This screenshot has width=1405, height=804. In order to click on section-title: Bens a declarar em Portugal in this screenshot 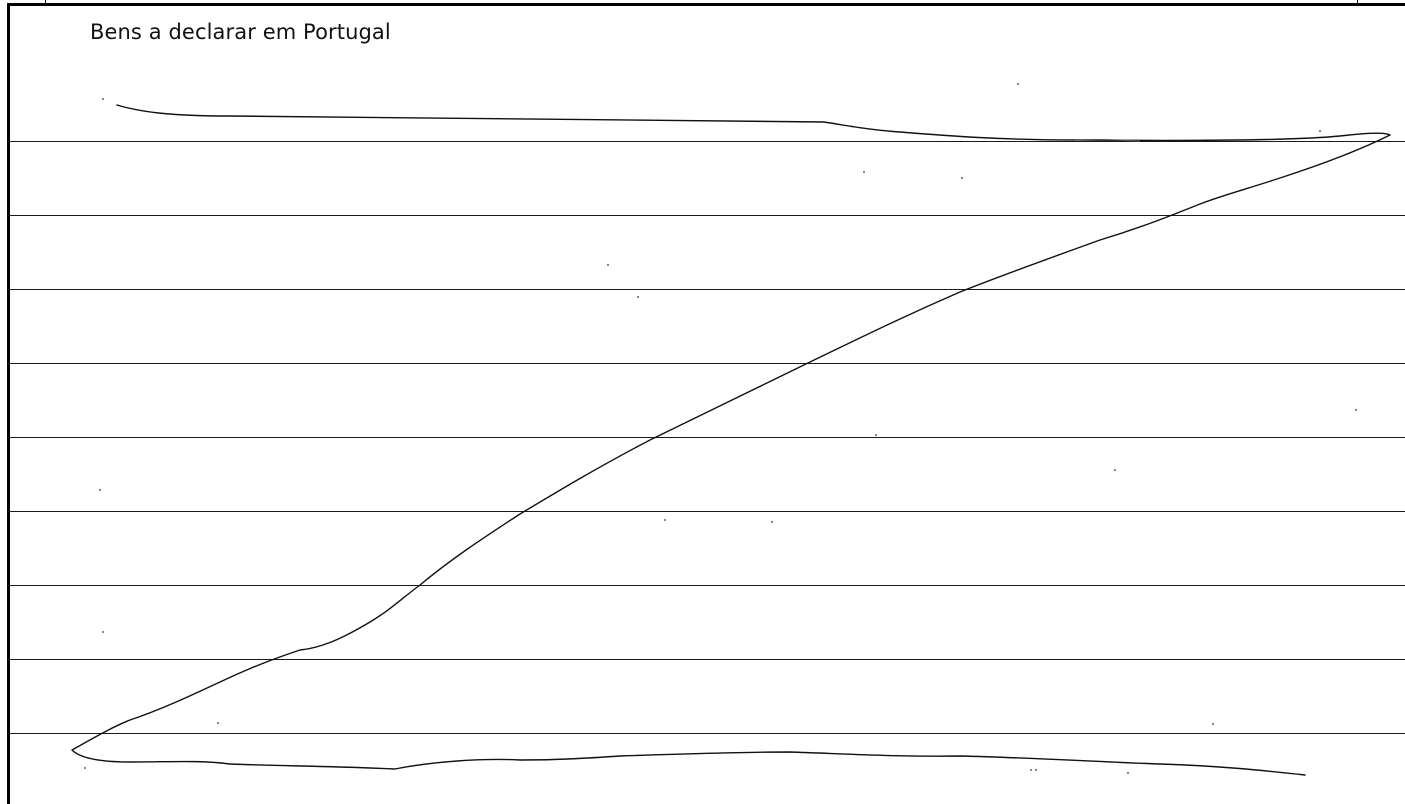, I will do `click(240, 32)`.